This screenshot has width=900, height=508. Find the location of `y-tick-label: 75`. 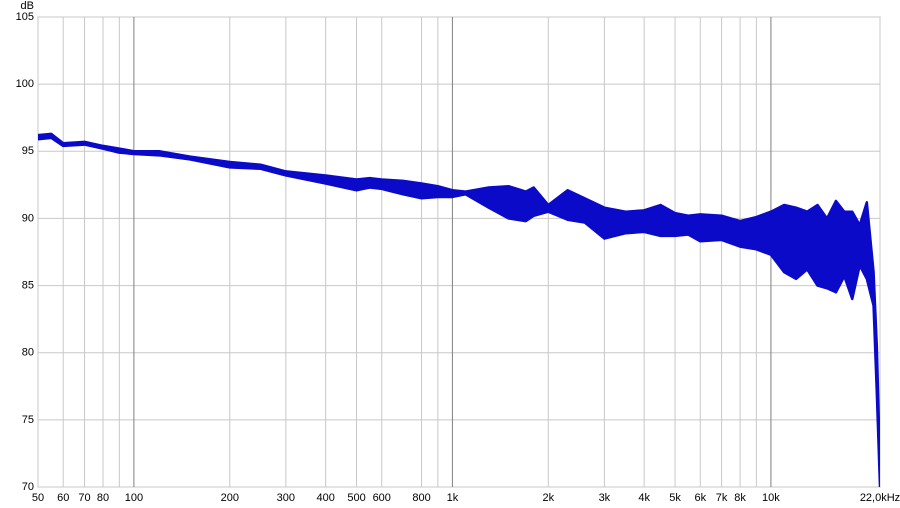

y-tick-label: 75 is located at coordinates (28, 420).